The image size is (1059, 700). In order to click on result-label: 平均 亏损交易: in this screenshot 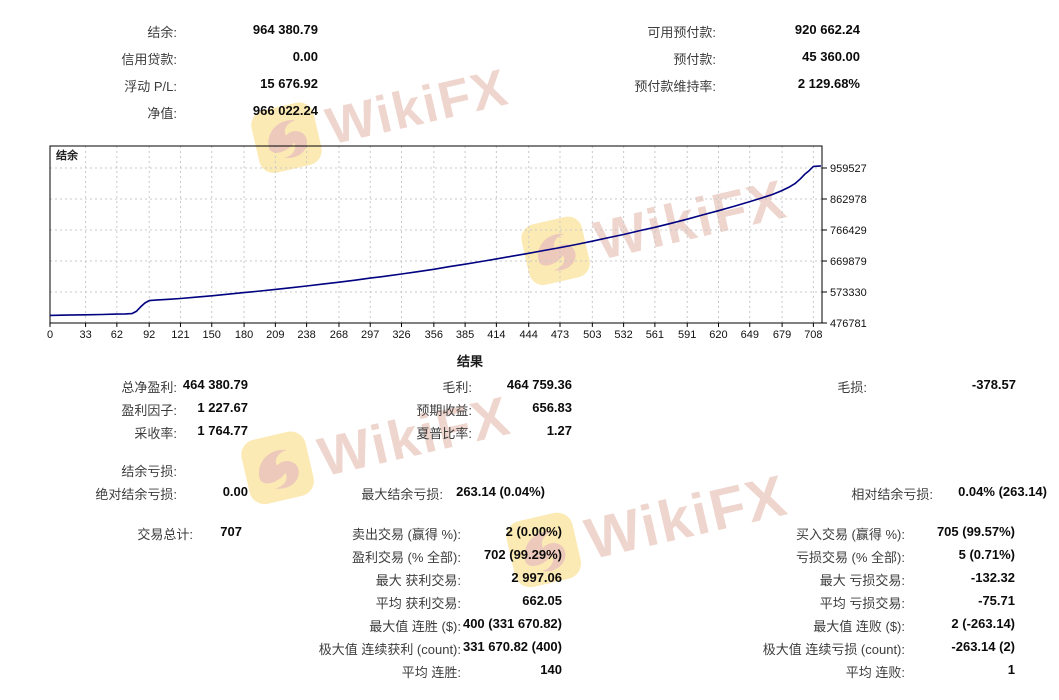, I will do `click(862, 603)`.